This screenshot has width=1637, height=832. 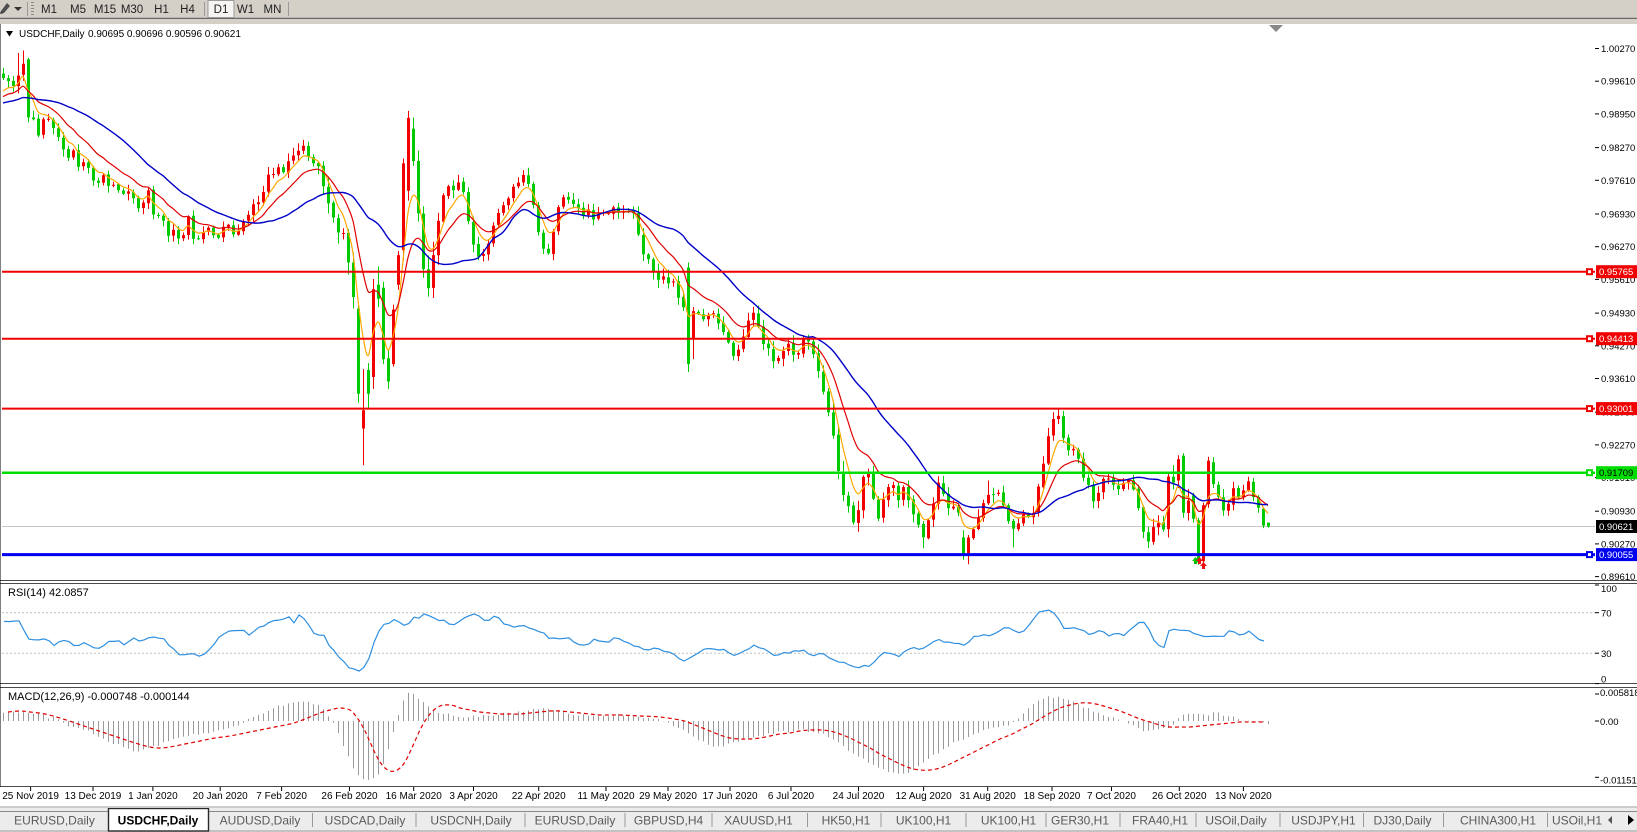 What do you see at coordinates (414, 796) in the screenshot?
I see `svg-text: 16 Mar 2020` at bounding box center [414, 796].